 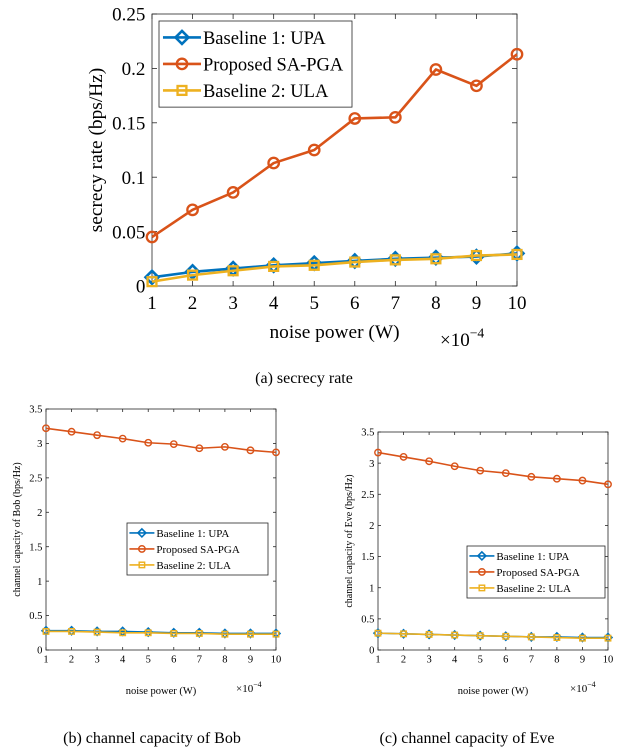 What do you see at coordinates (371, 464) in the screenshot?
I see `y-tick-label: 3` at bounding box center [371, 464].